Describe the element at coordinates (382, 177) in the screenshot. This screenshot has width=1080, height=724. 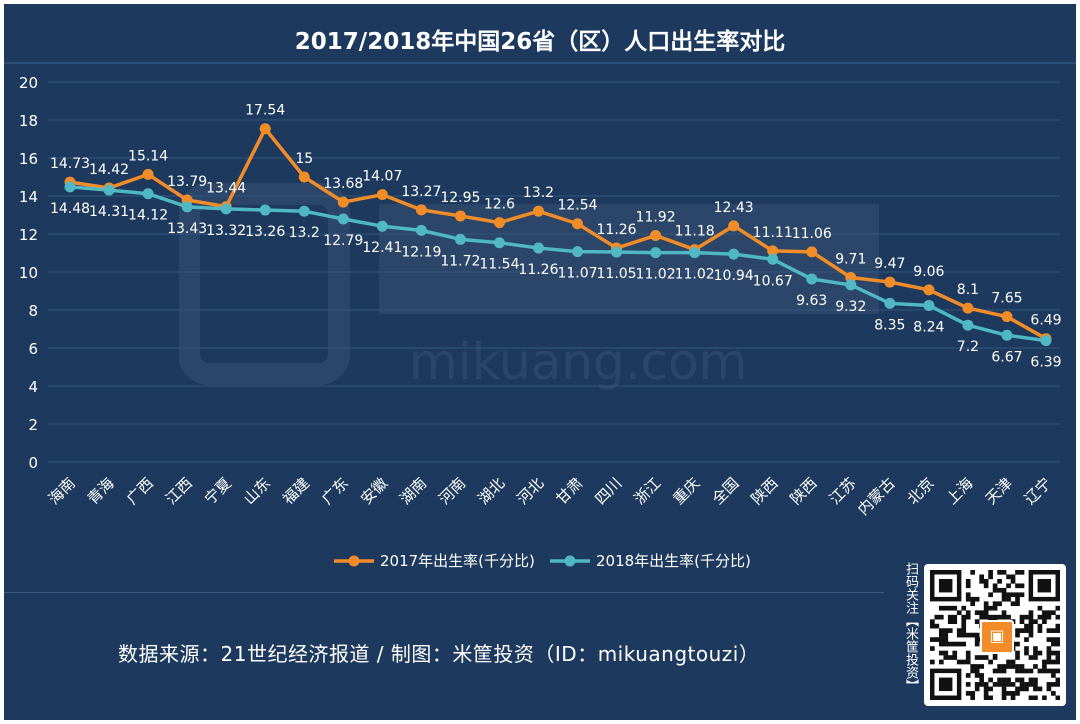
I see `data-label-1: 14.07` at that location.